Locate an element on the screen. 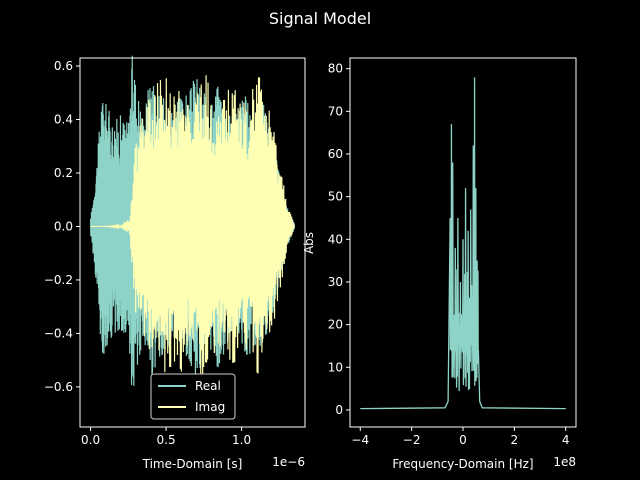 Image resolution: width=640 pixels, height=480 pixels. frequency-domain-ytick-label: 70 is located at coordinates (335, 111).